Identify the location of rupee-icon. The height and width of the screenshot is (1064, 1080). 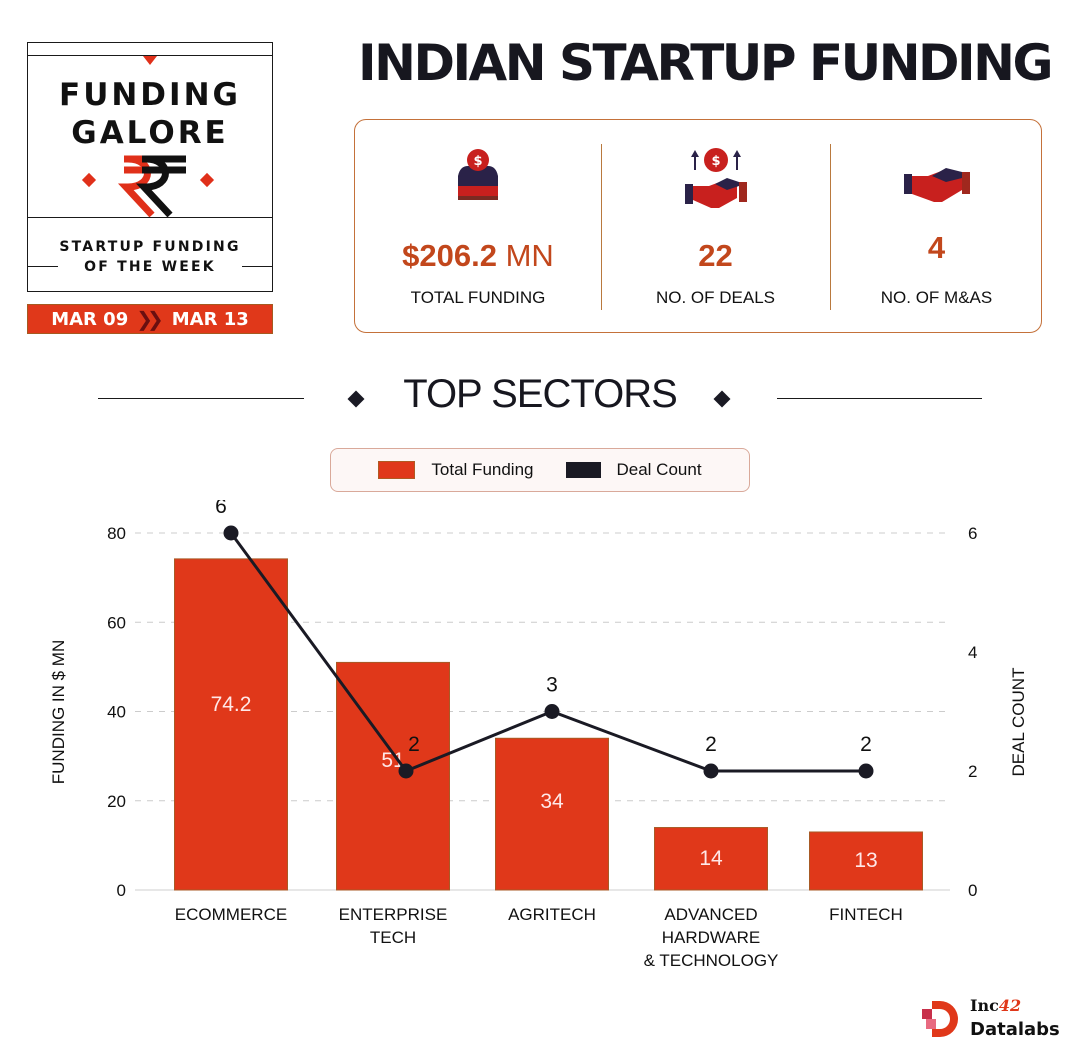
(150, 185).